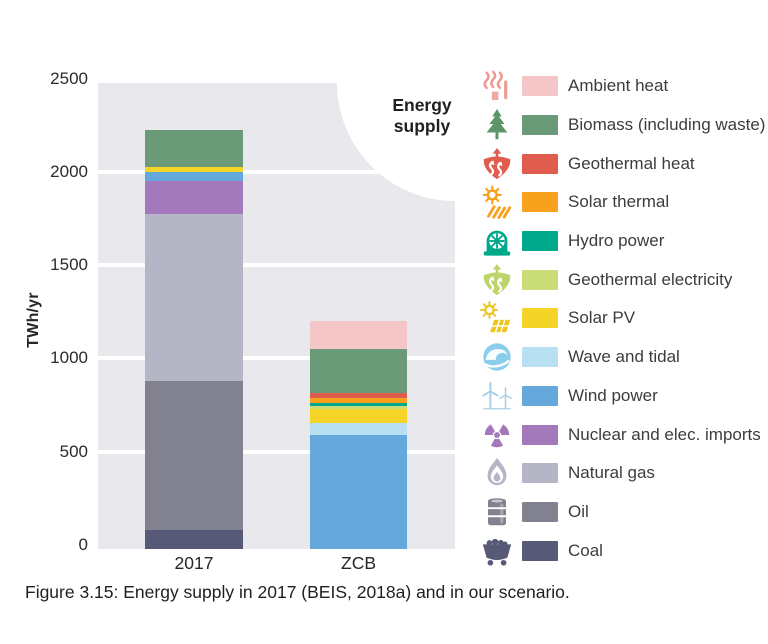 This screenshot has width=768, height=644. Describe the element at coordinates (540, 357) in the screenshot. I see `legend-swatch-wave-and-tidal` at that location.